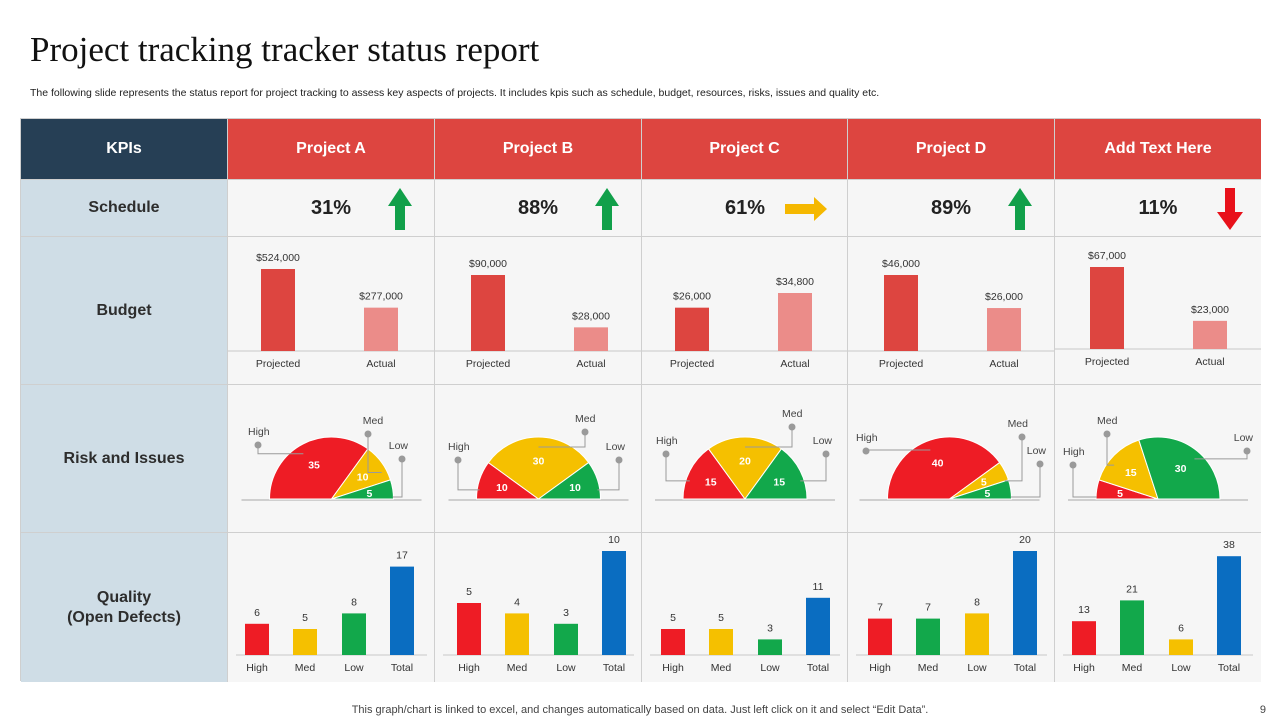 Image resolution: width=1280 pixels, height=720 pixels. Describe the element at coordinates (124, 311) in the screenshot. I see `row-label-budget: Budget` at that location.